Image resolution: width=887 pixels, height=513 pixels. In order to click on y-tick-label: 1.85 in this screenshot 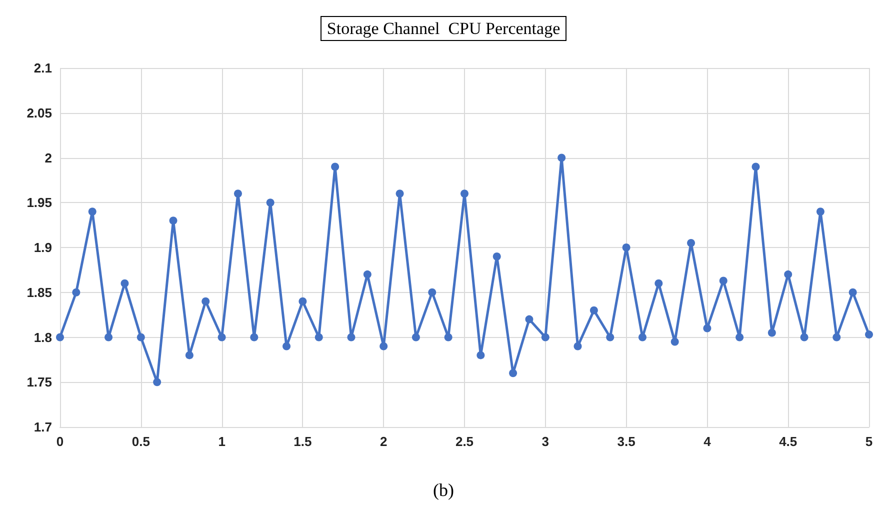, I will do `click(39, 292)`.